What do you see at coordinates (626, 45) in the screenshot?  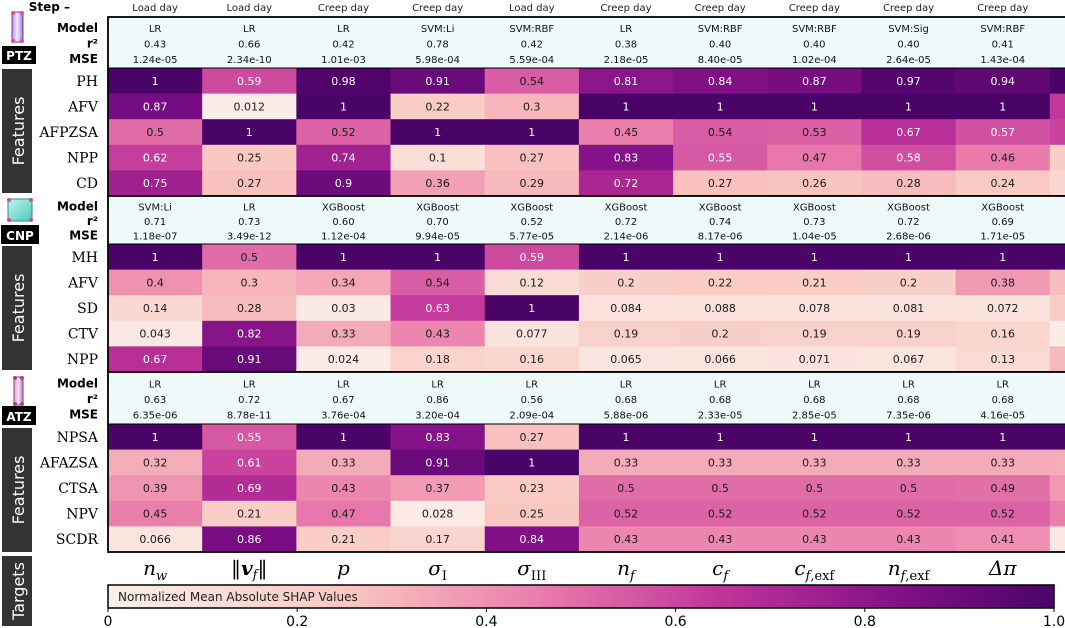 I see `meta-r2-cell: 0.38` at bounding box center [626, 45].